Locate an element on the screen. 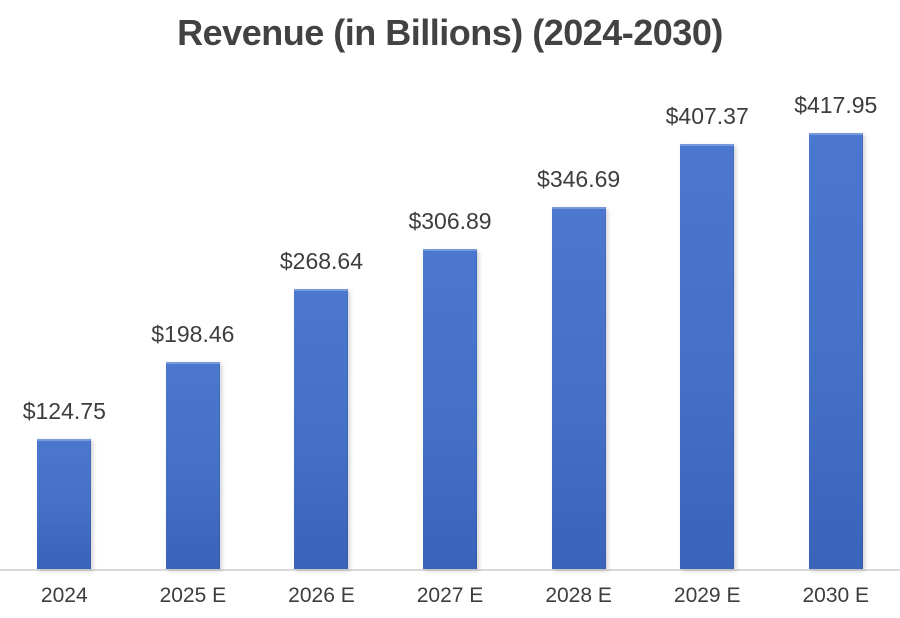  bar-group: $268.64 is located at coordinates (321, 408).